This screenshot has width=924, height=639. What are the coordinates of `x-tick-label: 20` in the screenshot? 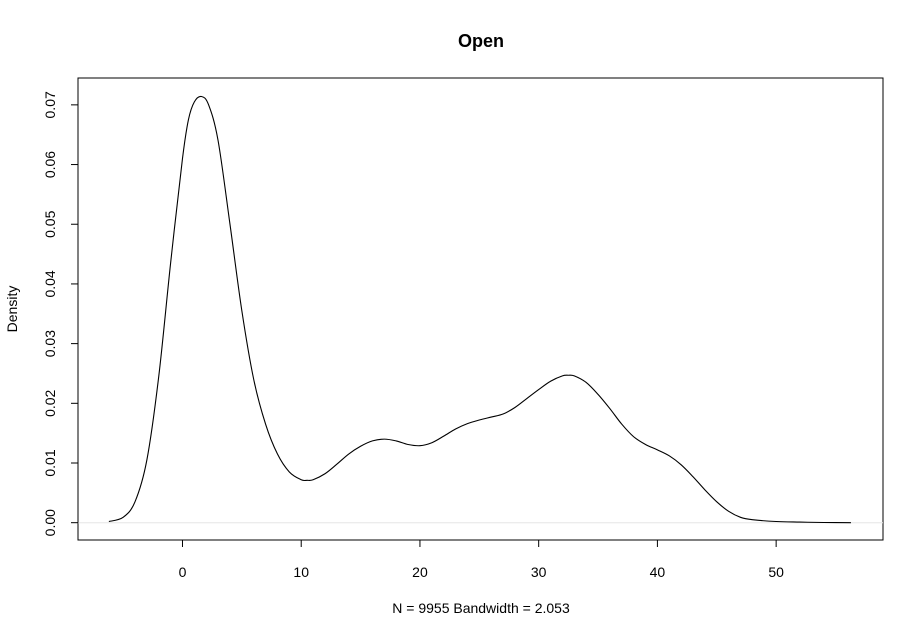 It's located at (420, 572).